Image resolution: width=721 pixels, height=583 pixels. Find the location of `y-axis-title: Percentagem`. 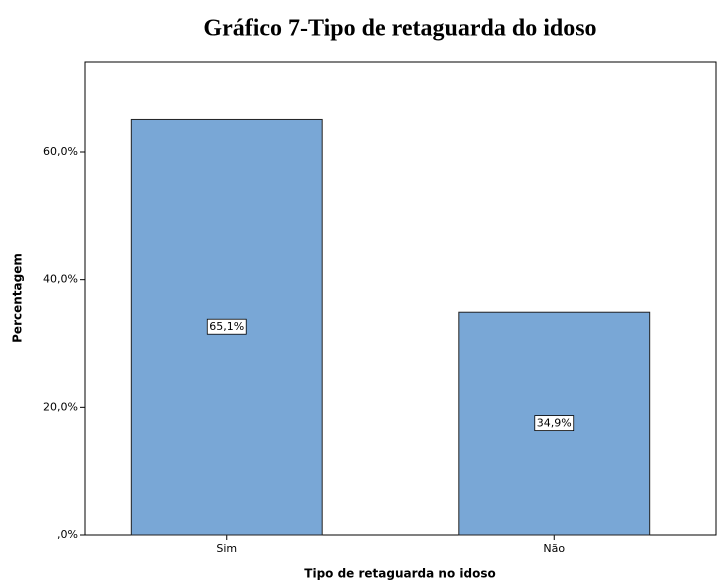

y-axis-title: Percentagem is located at coordinates (18, 298).